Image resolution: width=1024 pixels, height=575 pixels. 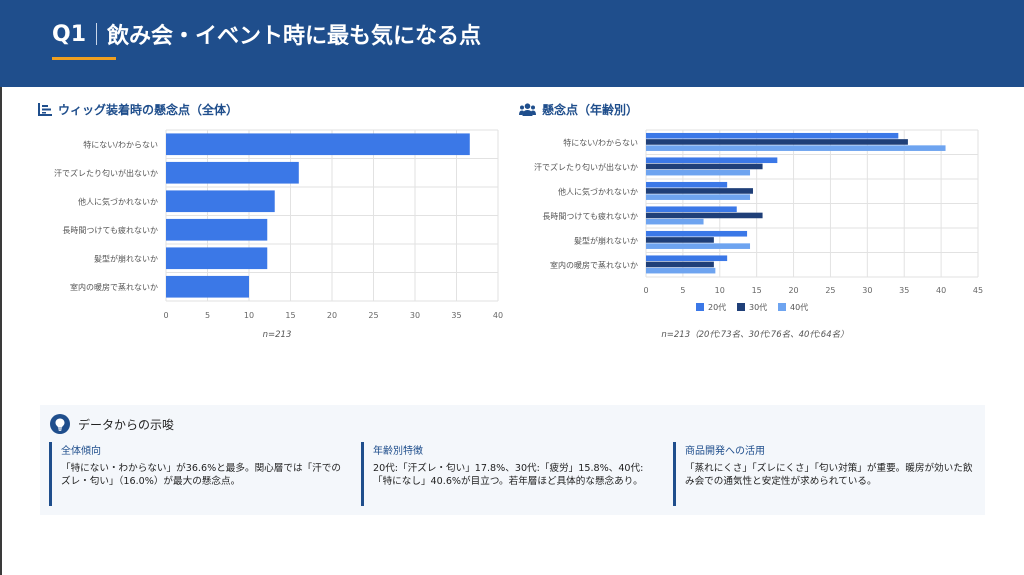 I want to click on left-panel-title: ウィッグ装着時の懸念点（全体）, so click(x=138, y=109).